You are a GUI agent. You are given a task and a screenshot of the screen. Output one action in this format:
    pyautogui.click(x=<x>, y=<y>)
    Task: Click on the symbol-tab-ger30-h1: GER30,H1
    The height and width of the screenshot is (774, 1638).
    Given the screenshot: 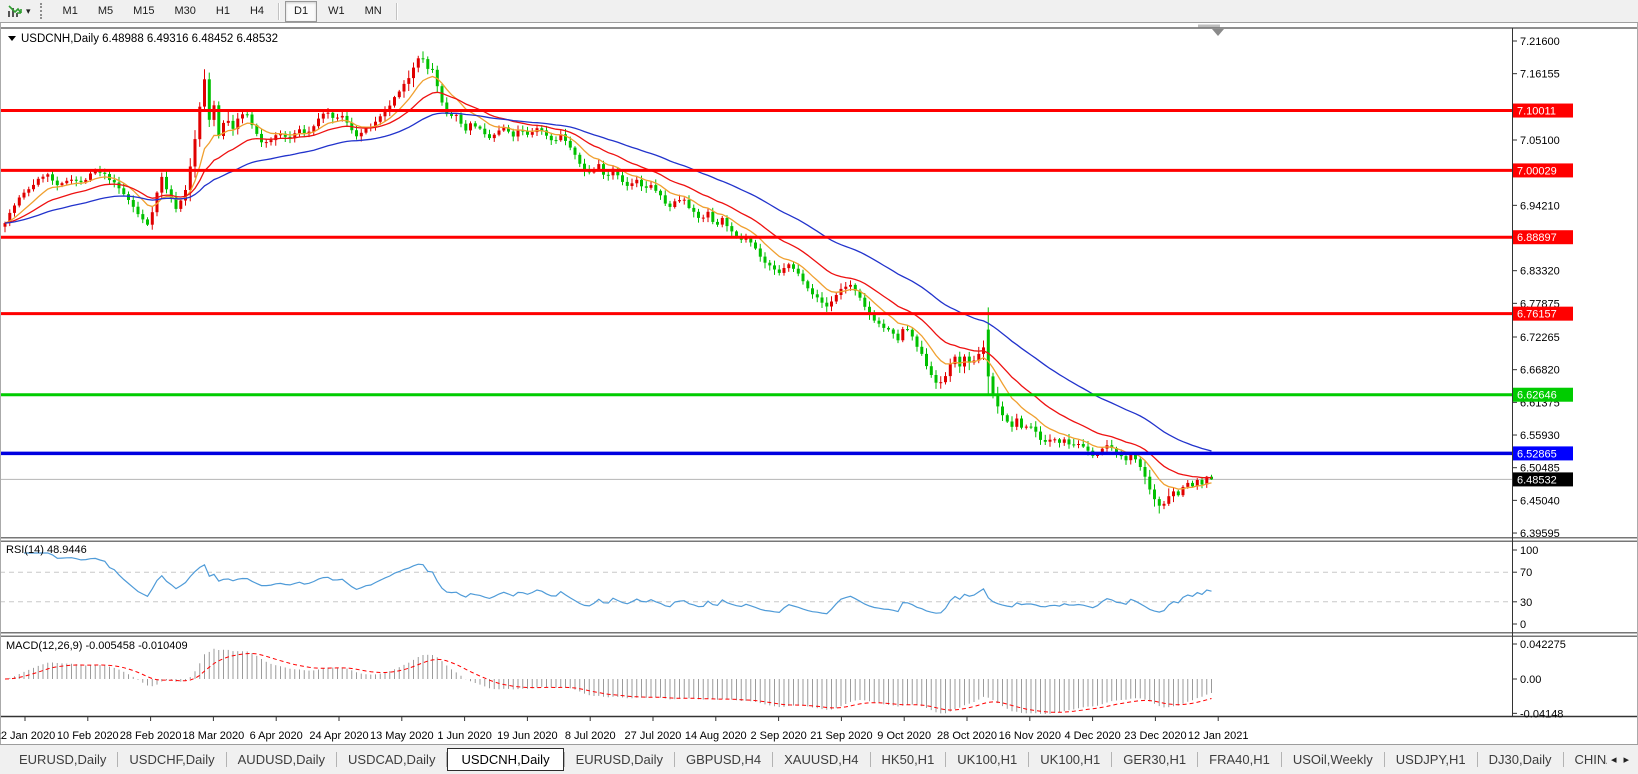 What is the action you would take?
    pyautogui.click(x=1155, y=759)
    